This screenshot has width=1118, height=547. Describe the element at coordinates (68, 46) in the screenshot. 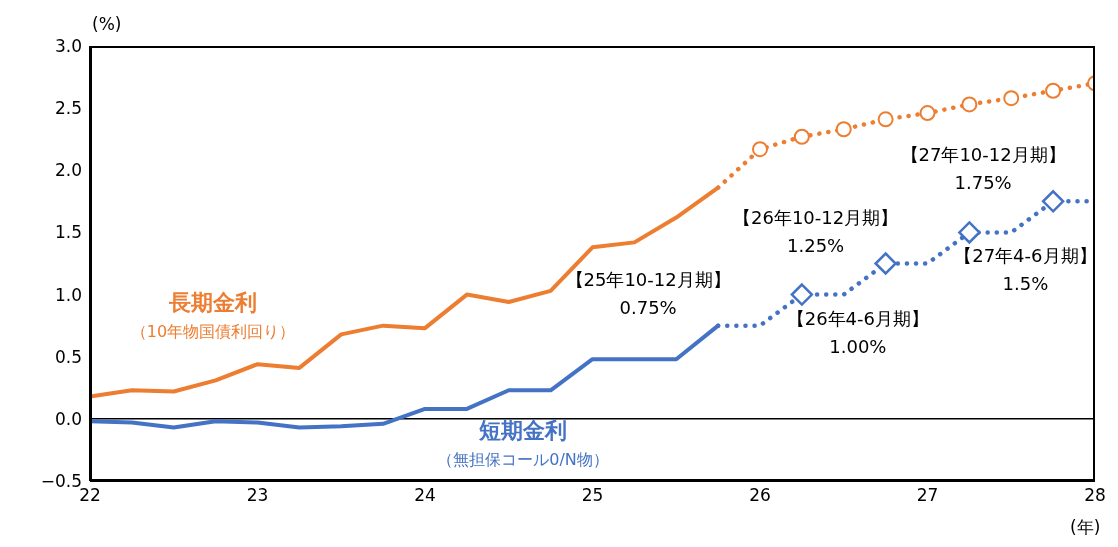

I see `y-tick-label: 3.0` at that location.